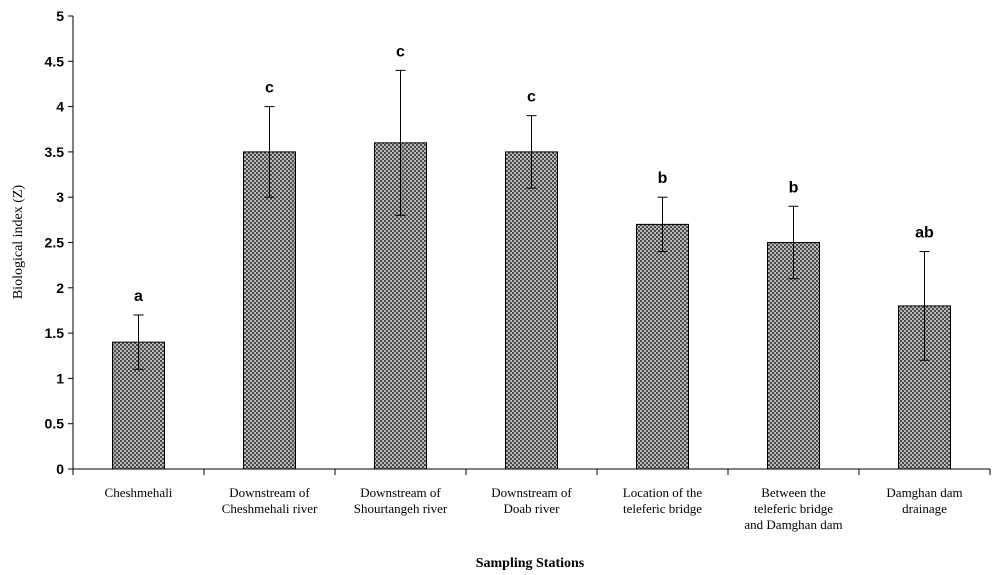 The width and height of the screenshot is (995, 575). What do you see at coordinates (55, 243) in the screenshot?
I see `y-tick-label: 2.5` at bounding box center [55, 243].